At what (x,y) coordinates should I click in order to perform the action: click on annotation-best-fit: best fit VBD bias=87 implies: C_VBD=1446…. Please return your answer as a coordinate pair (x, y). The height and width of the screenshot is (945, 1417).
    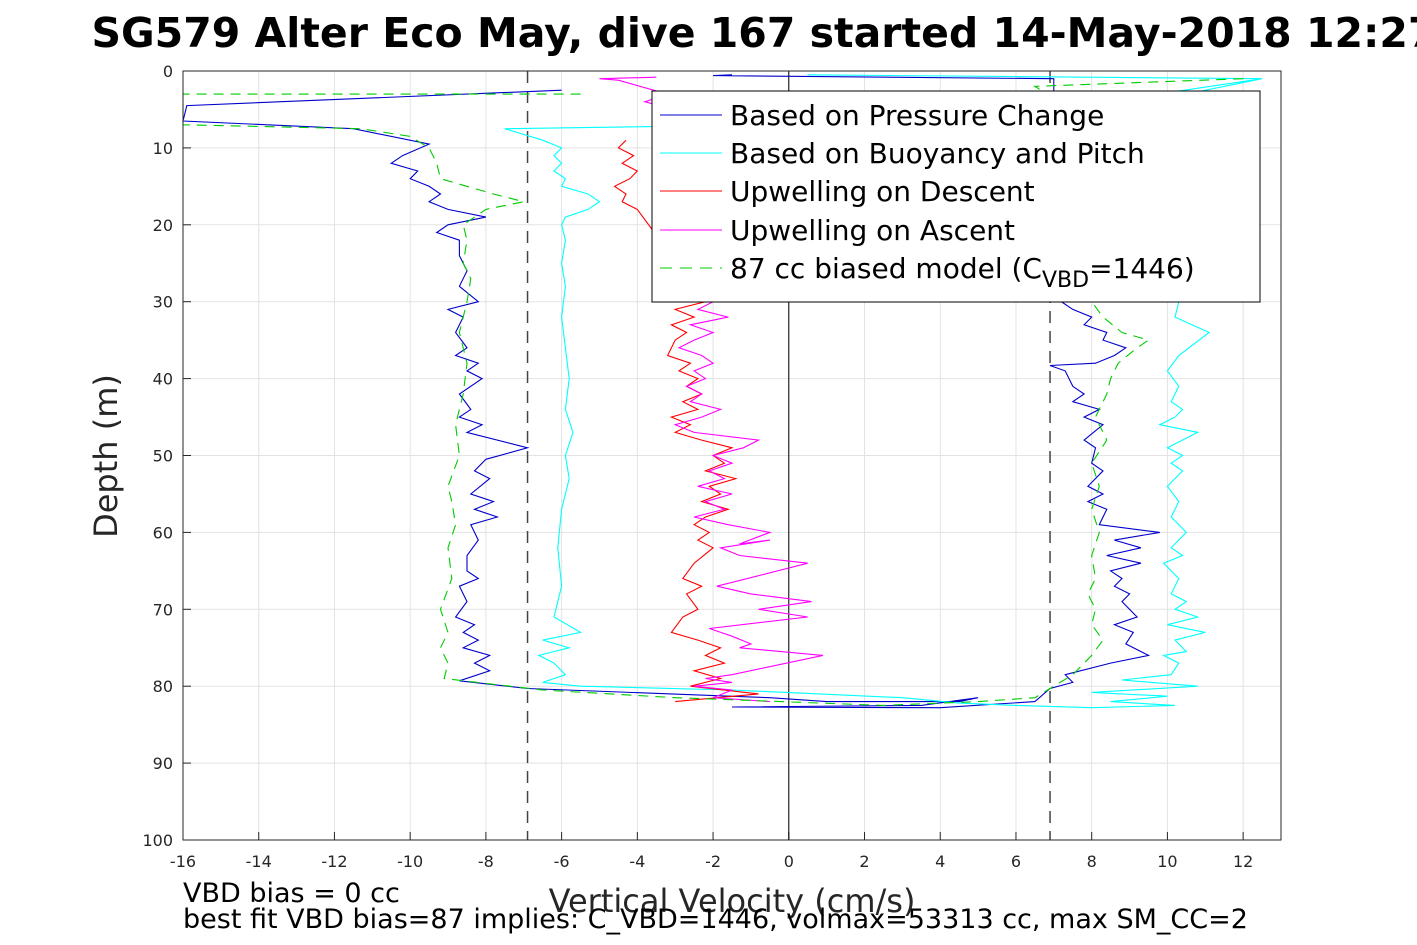
    Looking at the image, I should click on (715, 919).